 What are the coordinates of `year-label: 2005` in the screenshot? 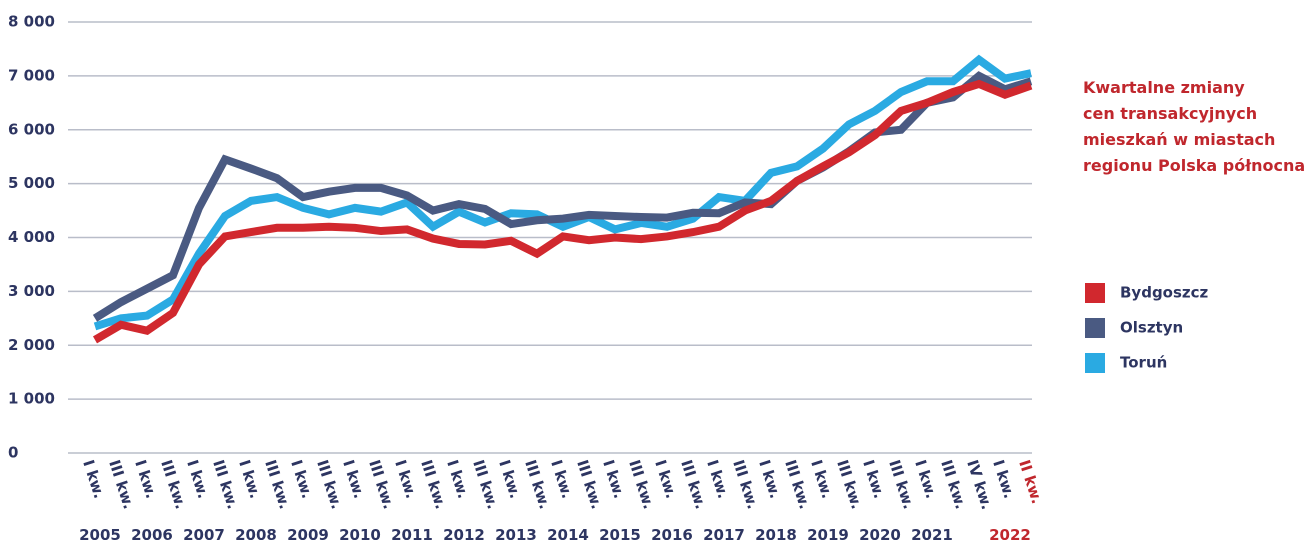 It's located at (100, 535).